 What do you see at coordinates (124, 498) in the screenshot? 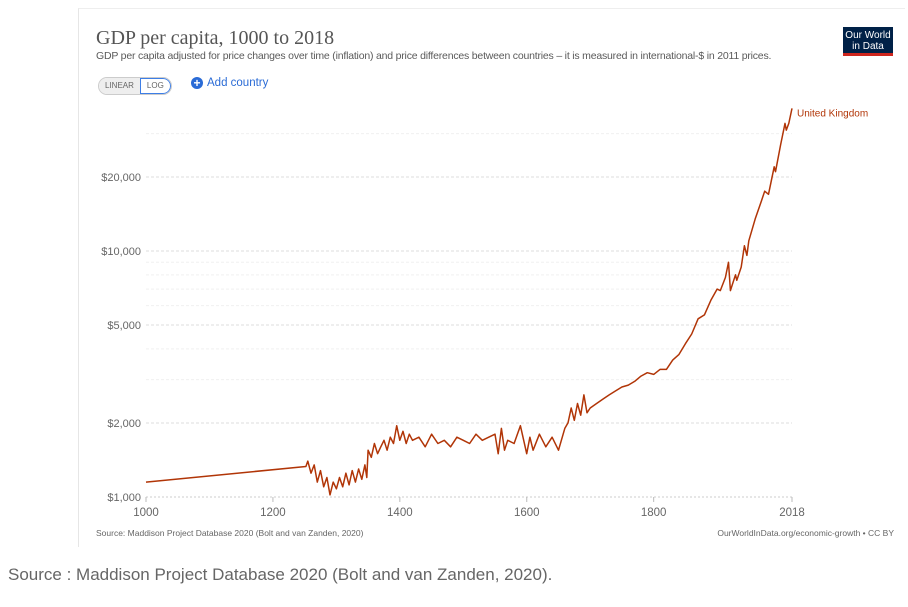
I see `y-tick-label: $1,000` at bounding box center [124, 498].